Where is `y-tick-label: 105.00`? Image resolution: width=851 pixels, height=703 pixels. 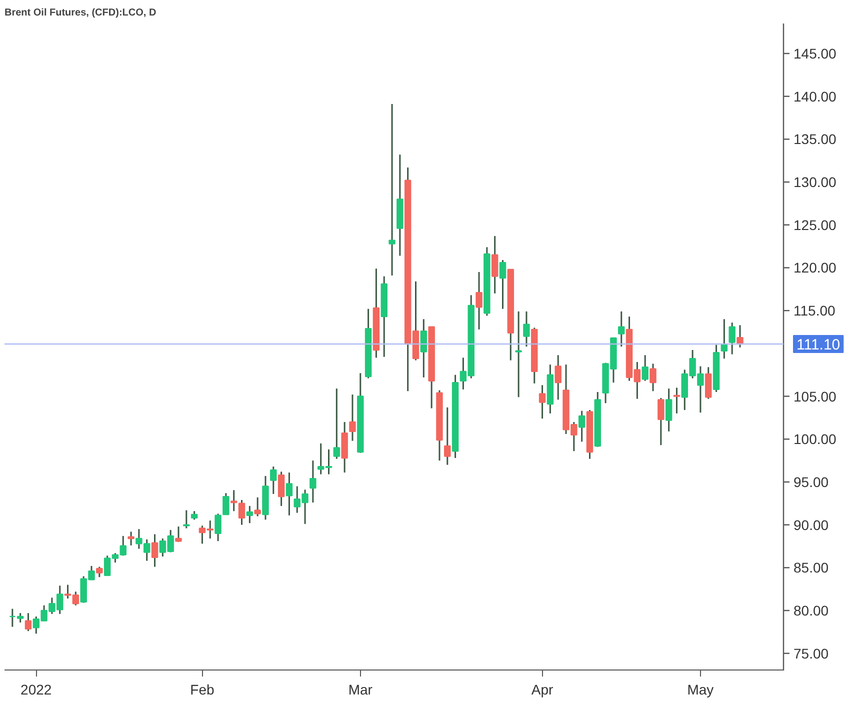
y-tick-label: 105.00 is located at coordinates (815, 396).